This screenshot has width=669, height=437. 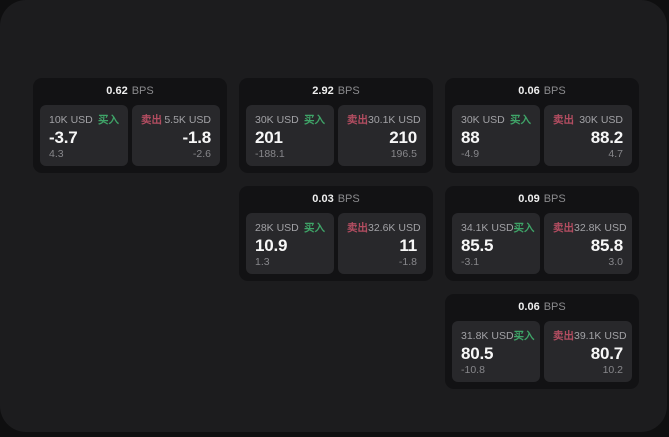 I want to click on sell-tile-header: 卖出 30K USD, so click(x=588, y=119).